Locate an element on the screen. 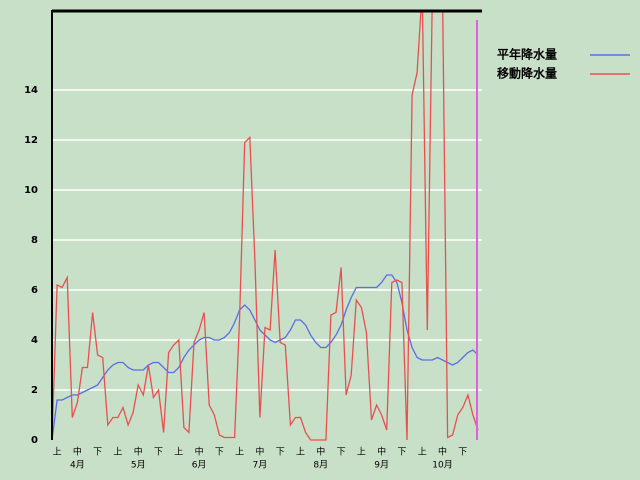 The image size is (640, 480). month-label: 4月 is located at coordinates (77, 465).